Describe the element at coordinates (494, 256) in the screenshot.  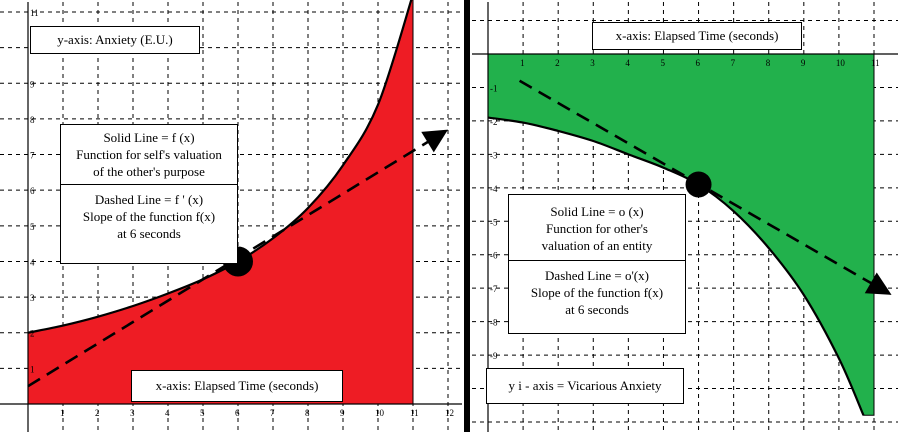
I see `y-tick-label: -6` at that location.